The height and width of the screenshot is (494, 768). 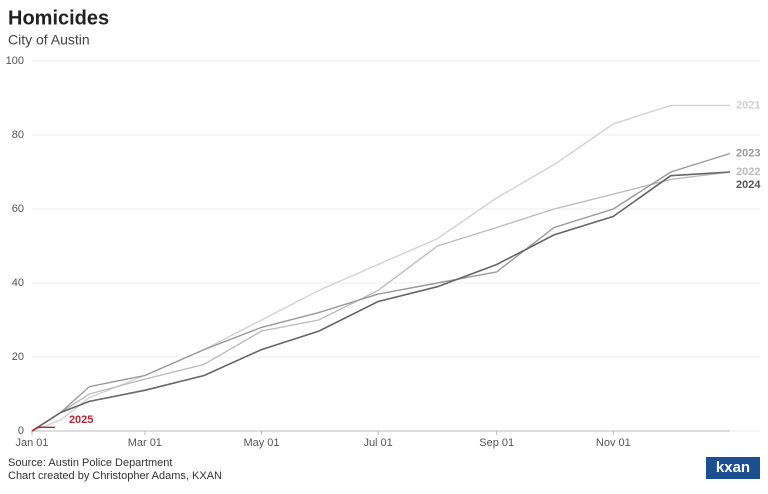 I want to click on series-label: 2023, so click(x=748, y=153).